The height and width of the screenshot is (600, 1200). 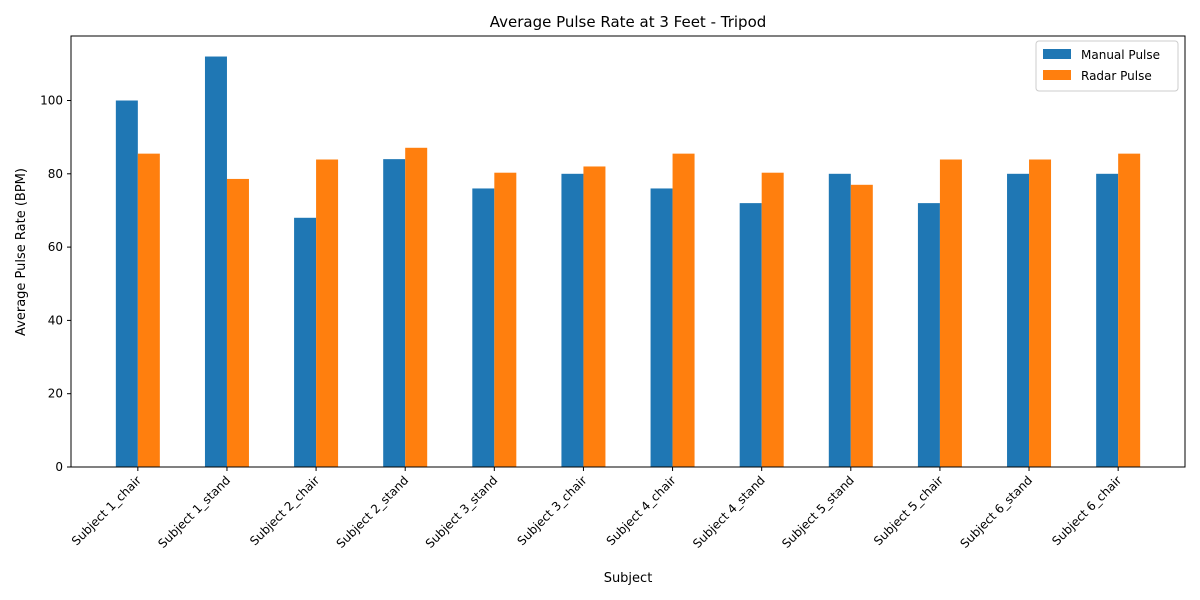 I want to click on y-axis: 0 20 40 60 80 100, so click(x=55, y=284).